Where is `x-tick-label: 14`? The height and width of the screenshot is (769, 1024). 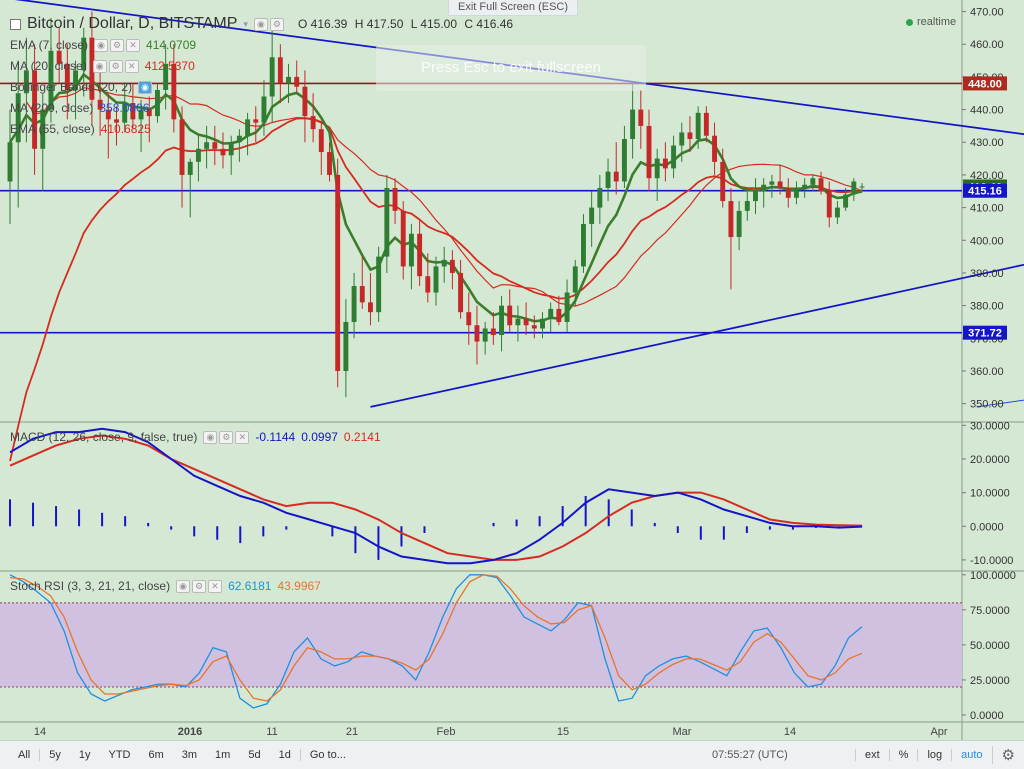
x-tick-label: 14 is located at coordinates (40, 732).